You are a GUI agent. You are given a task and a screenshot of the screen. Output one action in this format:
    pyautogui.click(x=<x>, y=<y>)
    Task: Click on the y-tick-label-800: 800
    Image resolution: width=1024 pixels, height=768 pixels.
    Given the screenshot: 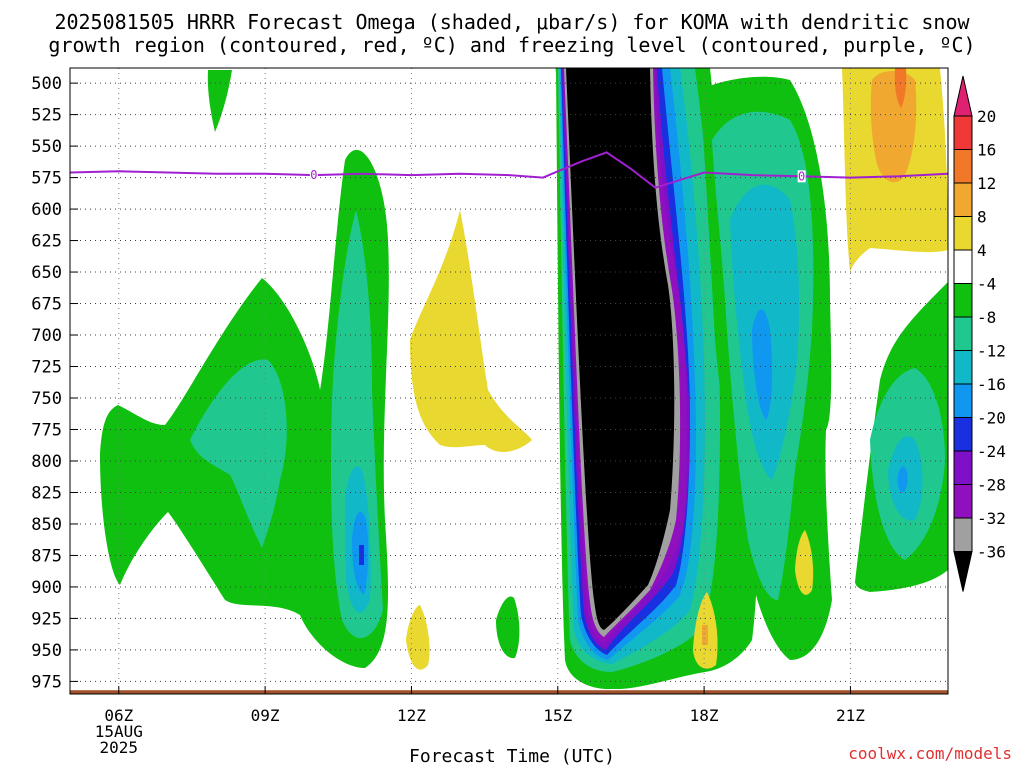 What is the action you would take?
    pyautogui.click(x=46, y=462)
    